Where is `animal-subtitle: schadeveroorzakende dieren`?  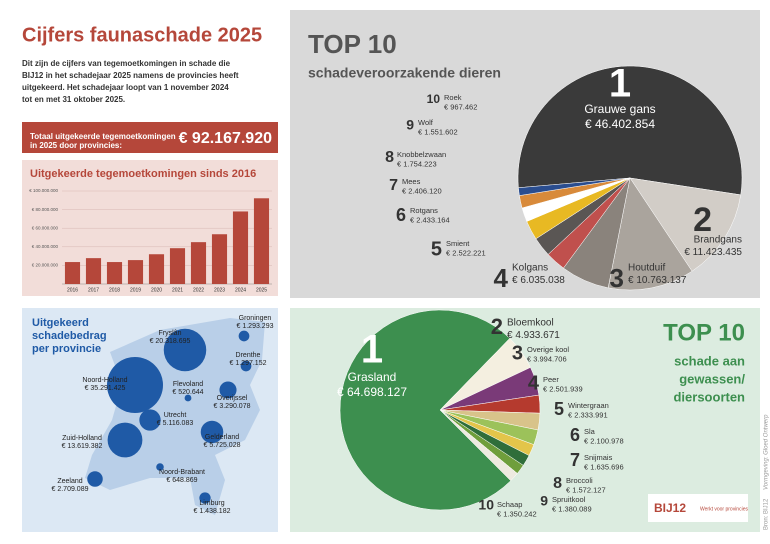
animal-subtitle: schadeveroorzakende dieren is located at coordinates (404, 73).